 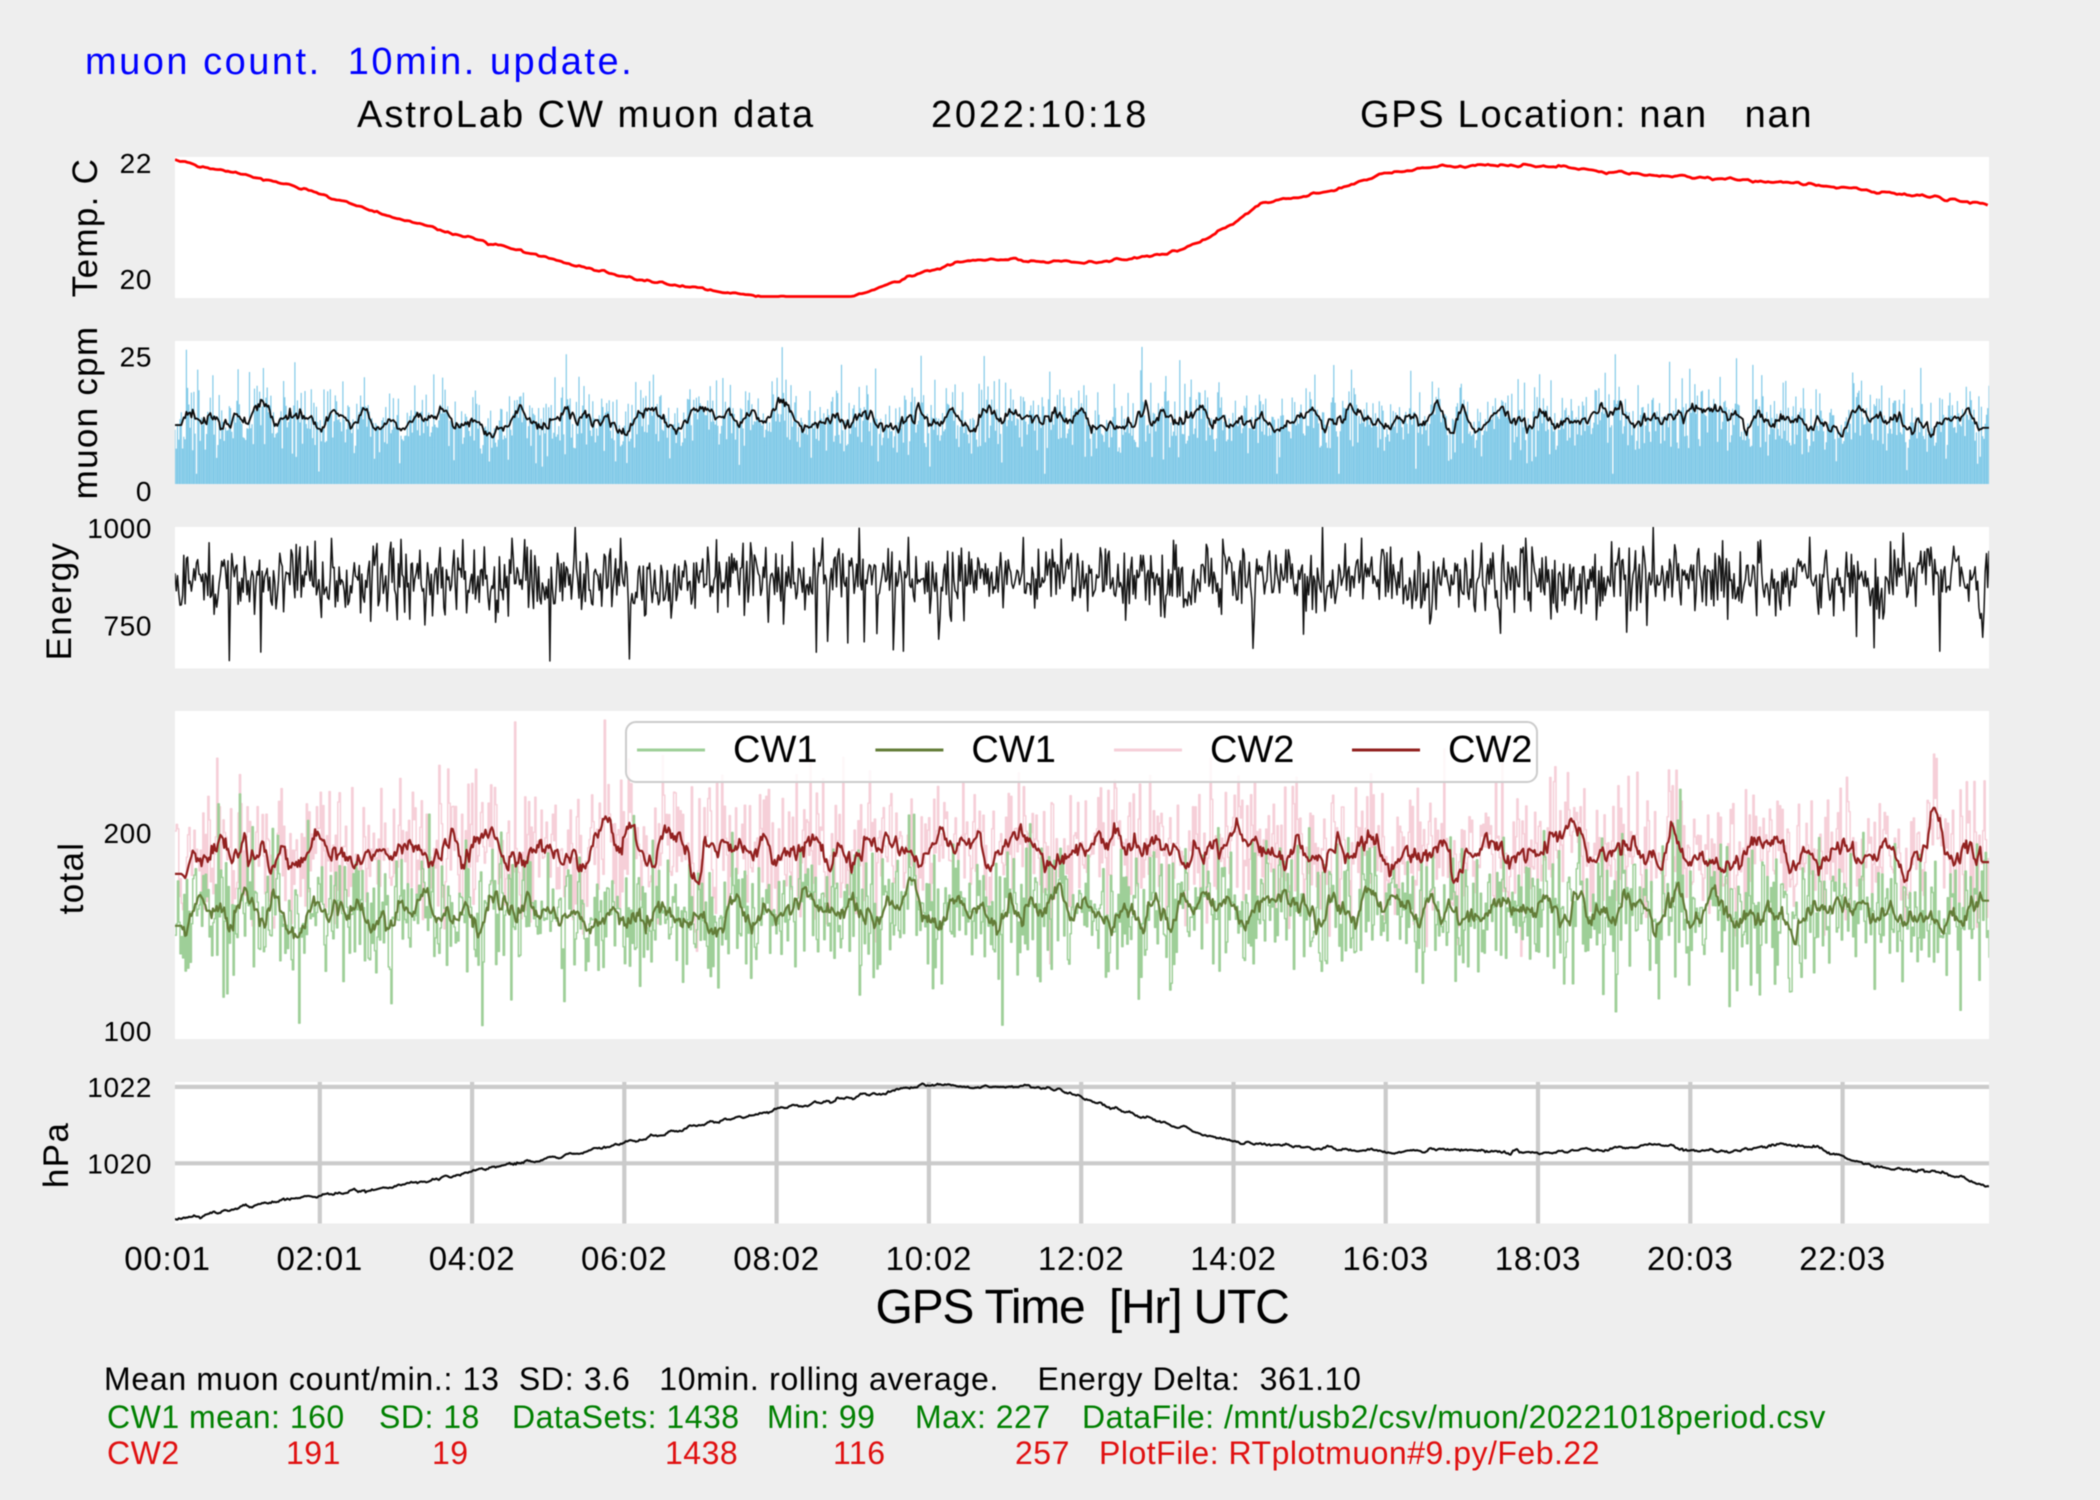 I want to click on svg-text: Min: 99, so click(x=821, y=1417).